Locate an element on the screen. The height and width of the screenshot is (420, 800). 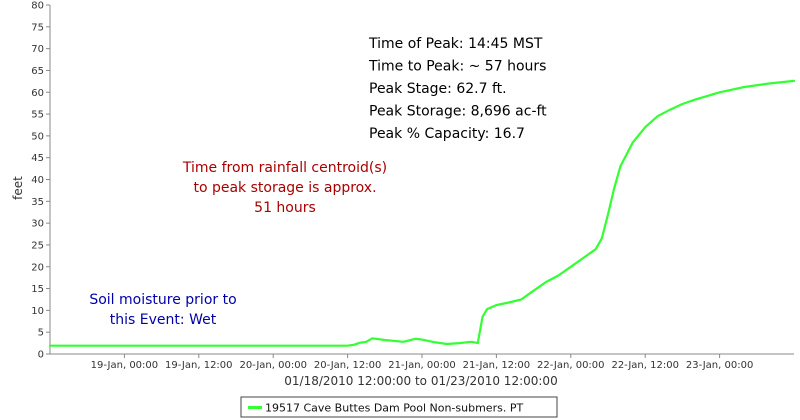
peak-info-line: Peak % Capacity: 16.7 is located at coordinates (447, 134).